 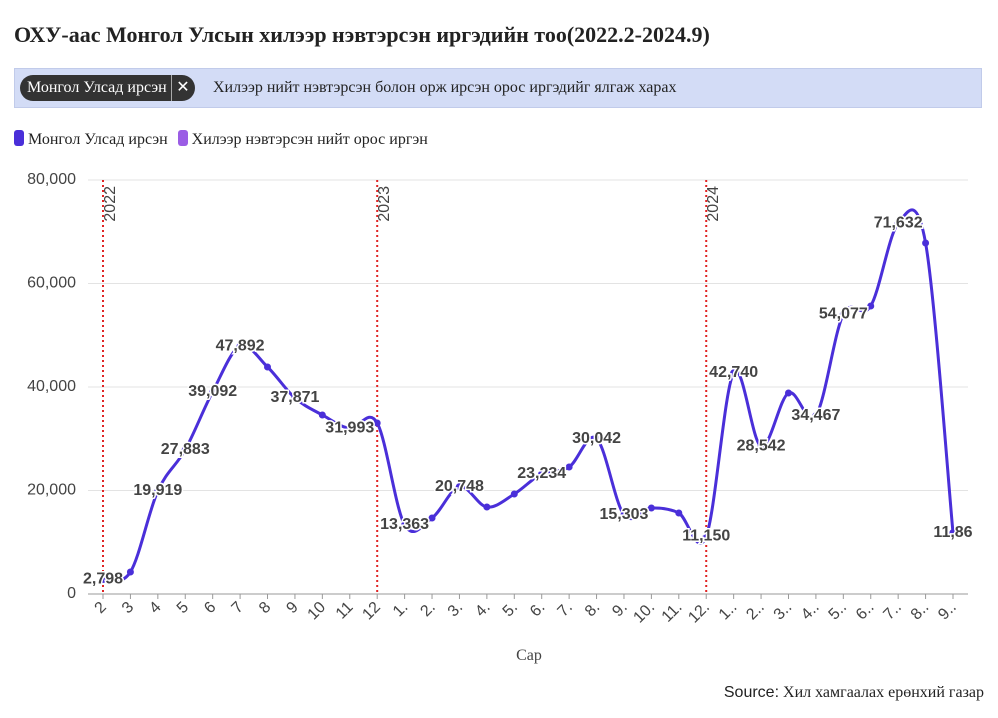 What do you see at coordinates (455, 609) in the screenshot?
I see `x-tick-label: 3.` at bounding box center [455, 609].